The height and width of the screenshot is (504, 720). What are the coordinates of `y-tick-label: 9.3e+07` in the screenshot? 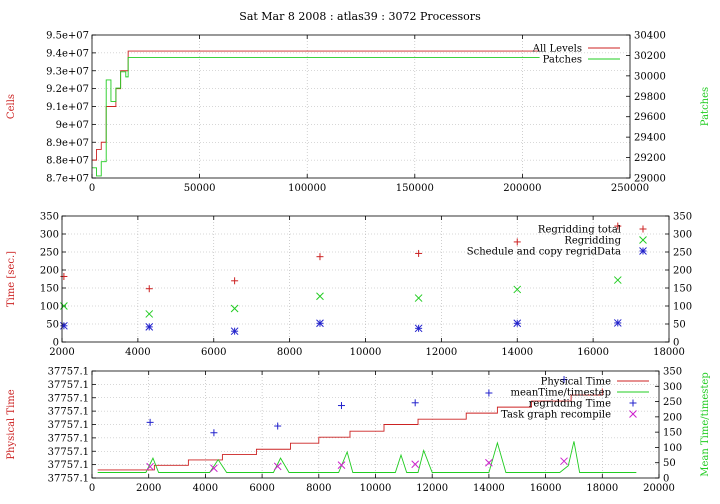 It's located at (67, 71).